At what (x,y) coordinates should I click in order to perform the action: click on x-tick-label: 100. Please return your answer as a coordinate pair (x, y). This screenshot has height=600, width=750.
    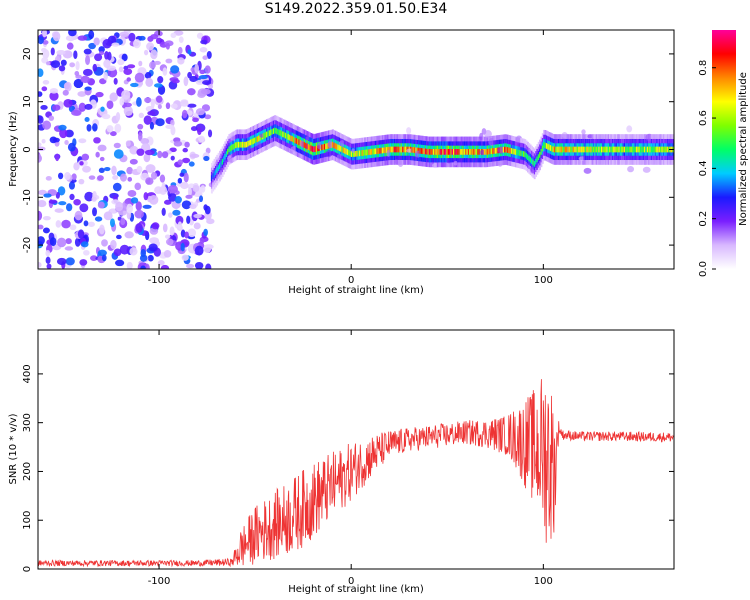
    Looking at the image, I should click on (543, 280).